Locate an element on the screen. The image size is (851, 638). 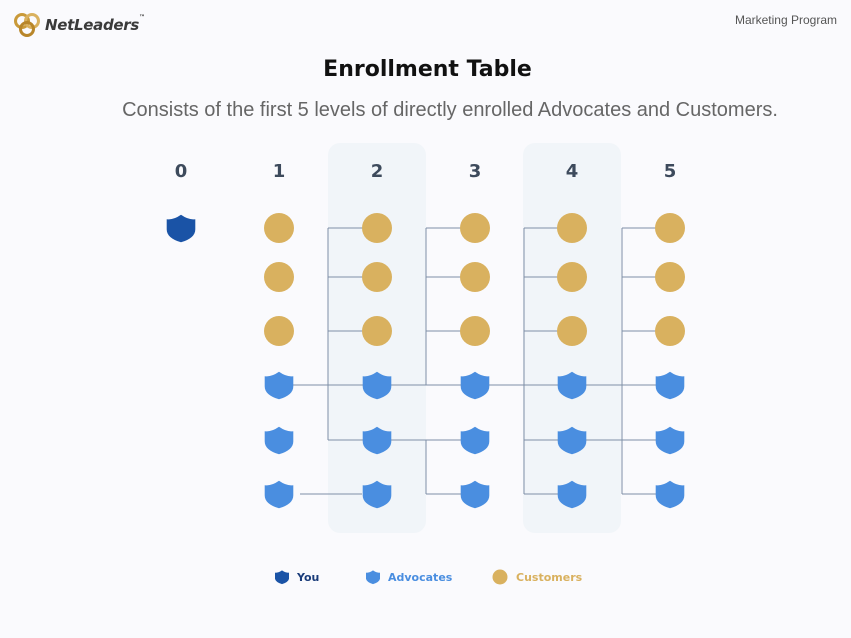
netleaders-logo: NetLeaders™ is located at coordinates (78, 25).